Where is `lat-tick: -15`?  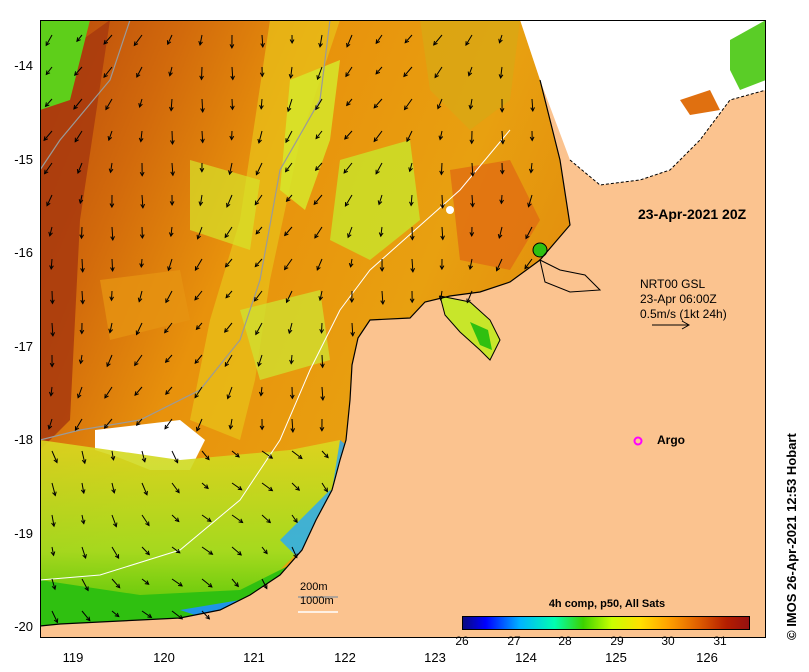 lat-tick: -15 is located at coordinates (23, 159).